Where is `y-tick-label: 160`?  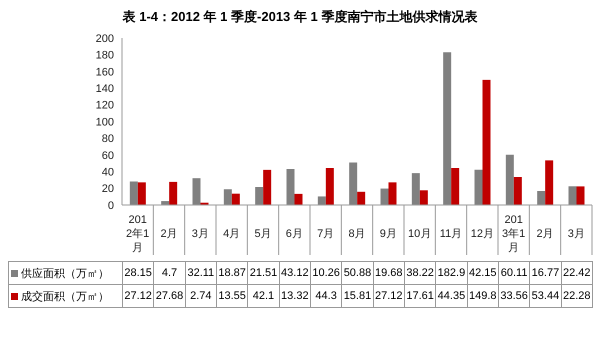
y-tick-label: 160 is located at coordinates (105, 72).